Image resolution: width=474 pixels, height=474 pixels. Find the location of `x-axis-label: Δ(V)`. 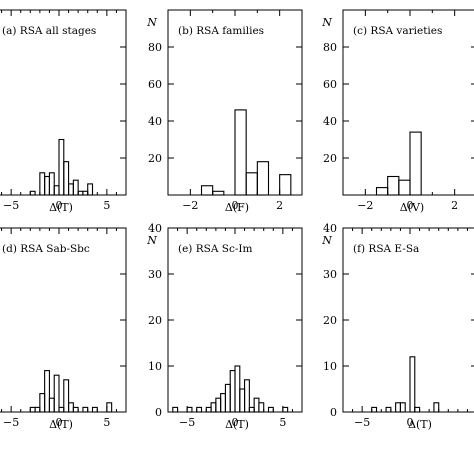

x-axis-label: Δ(V) is located at coordinates (412, 207).